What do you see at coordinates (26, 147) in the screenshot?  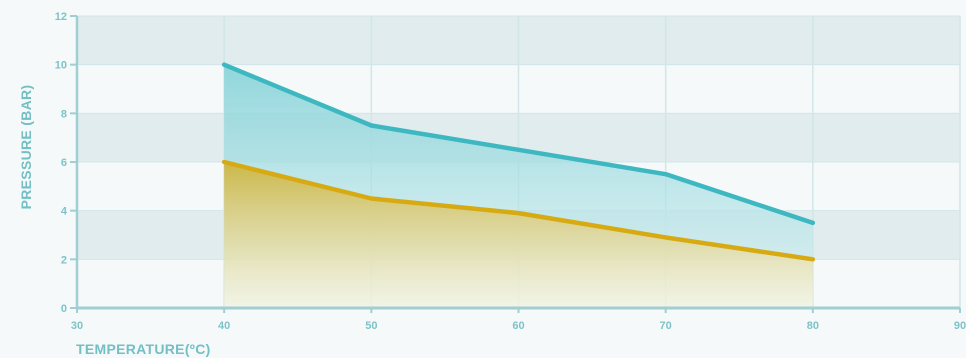 I see `y-axis-title: PRESSURE (BAR)` at bounding box center [26, 147].